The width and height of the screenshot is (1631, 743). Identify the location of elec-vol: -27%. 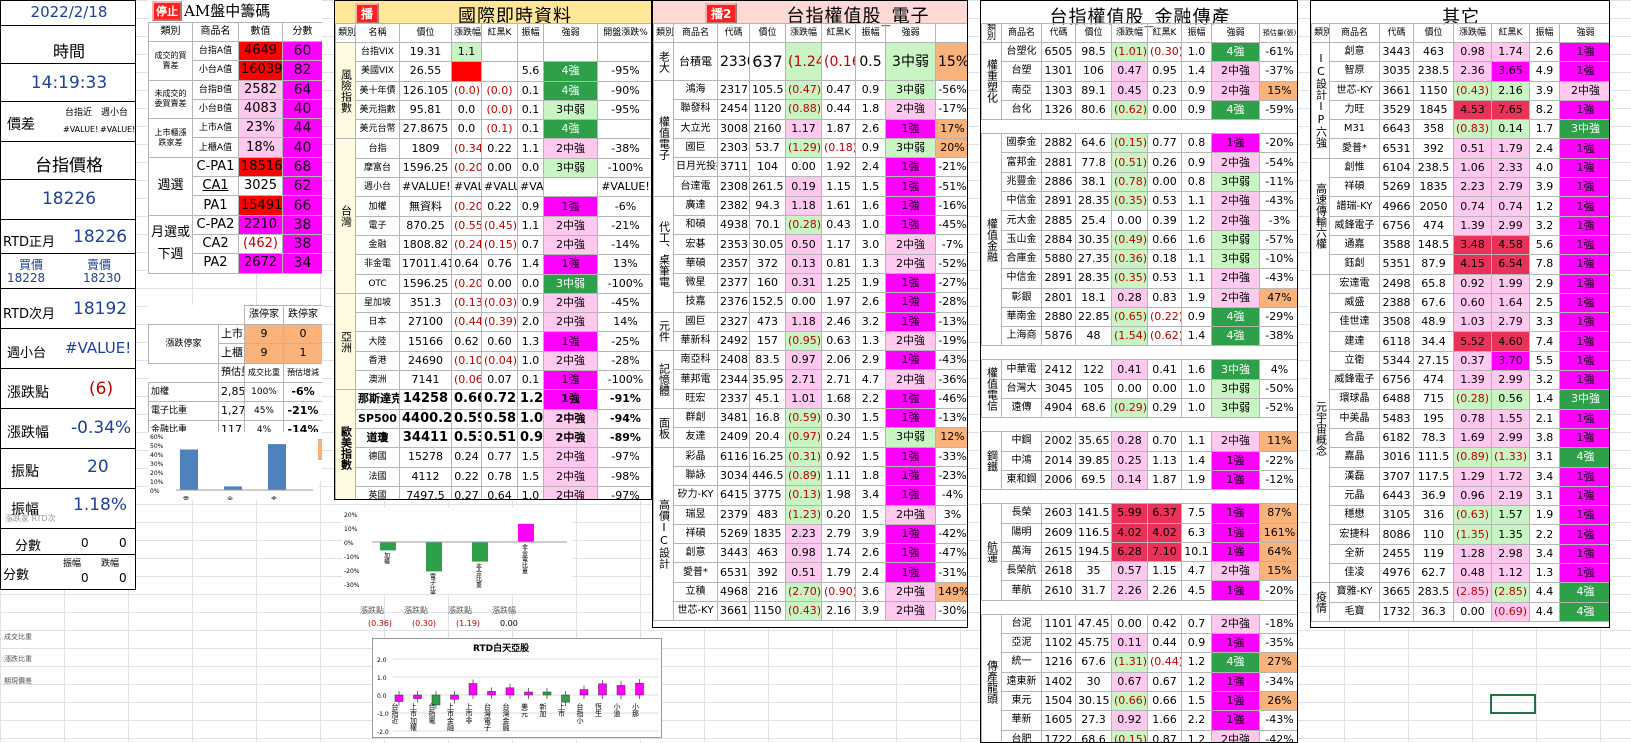
(951, 283).